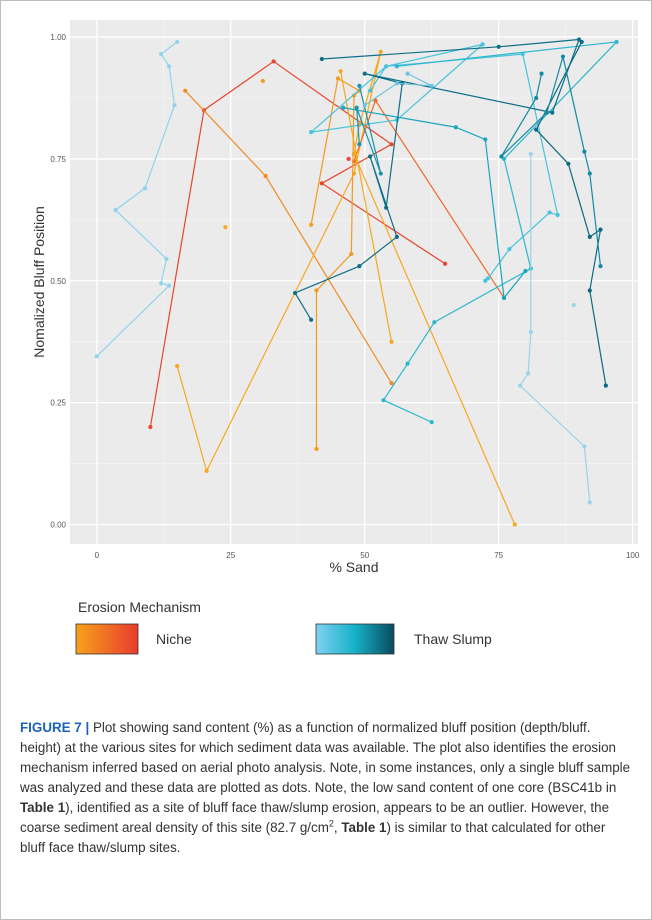 The width and height of the screenshot is (652, 920). I want to click on x-tick-label: 50, so click(364, 555).